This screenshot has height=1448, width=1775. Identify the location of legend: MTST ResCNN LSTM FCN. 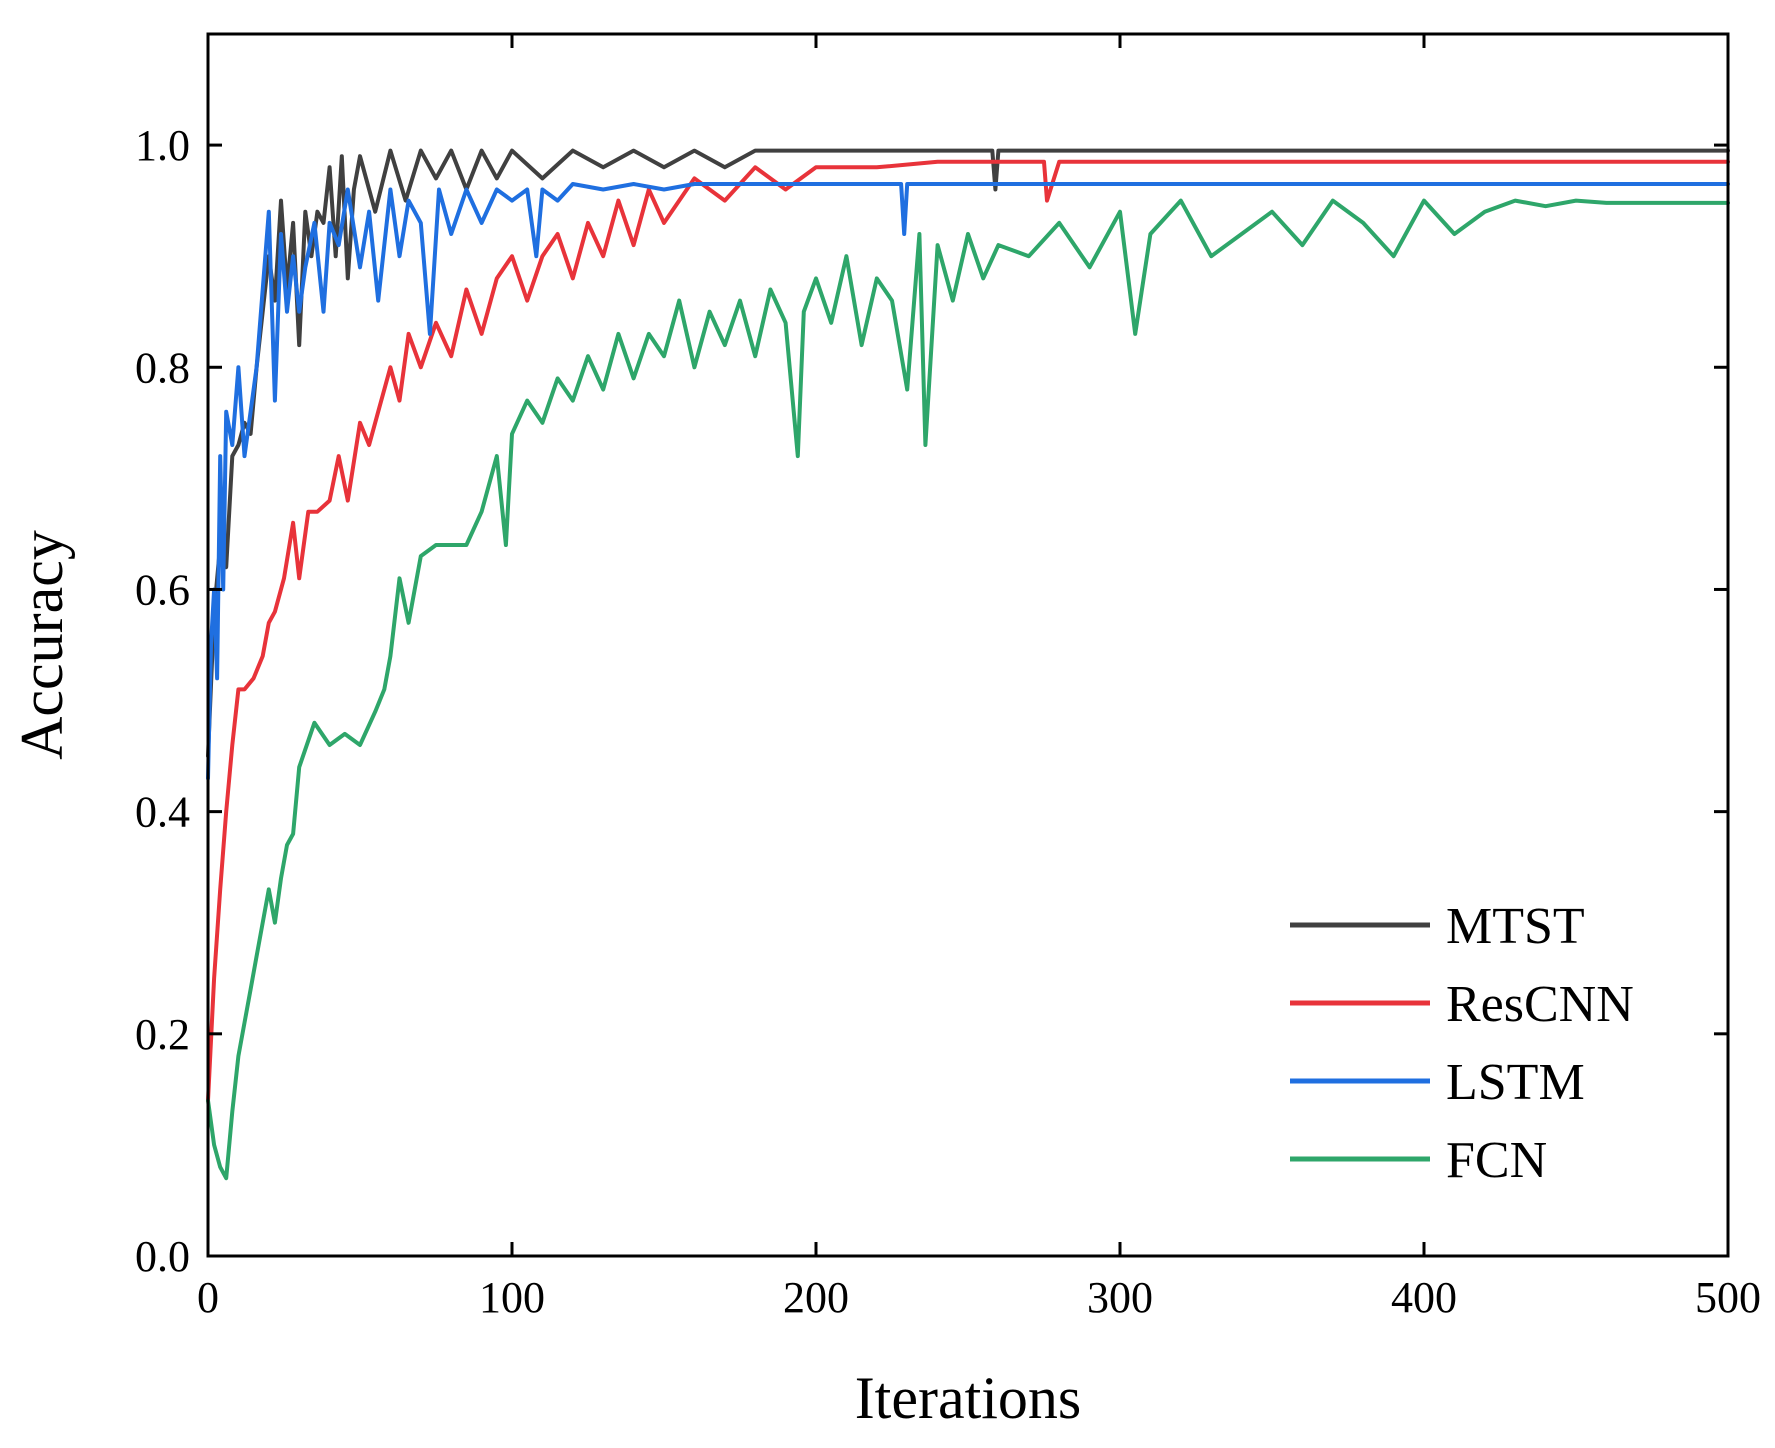
(1462, 1043).